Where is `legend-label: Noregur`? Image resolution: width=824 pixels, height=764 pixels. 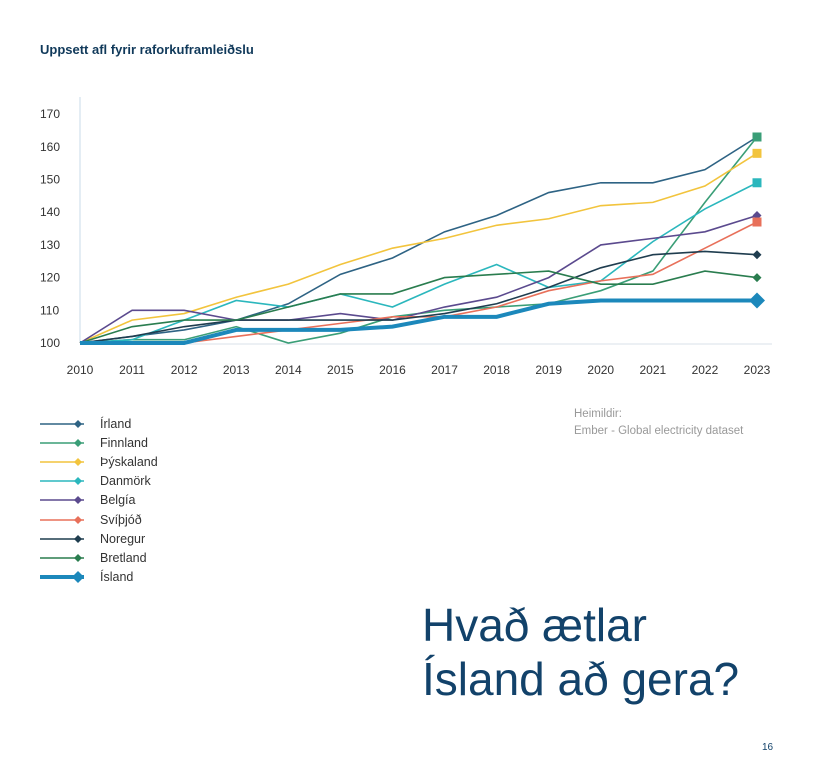 legend-label: Noregur is located at coordinates (123, 538).